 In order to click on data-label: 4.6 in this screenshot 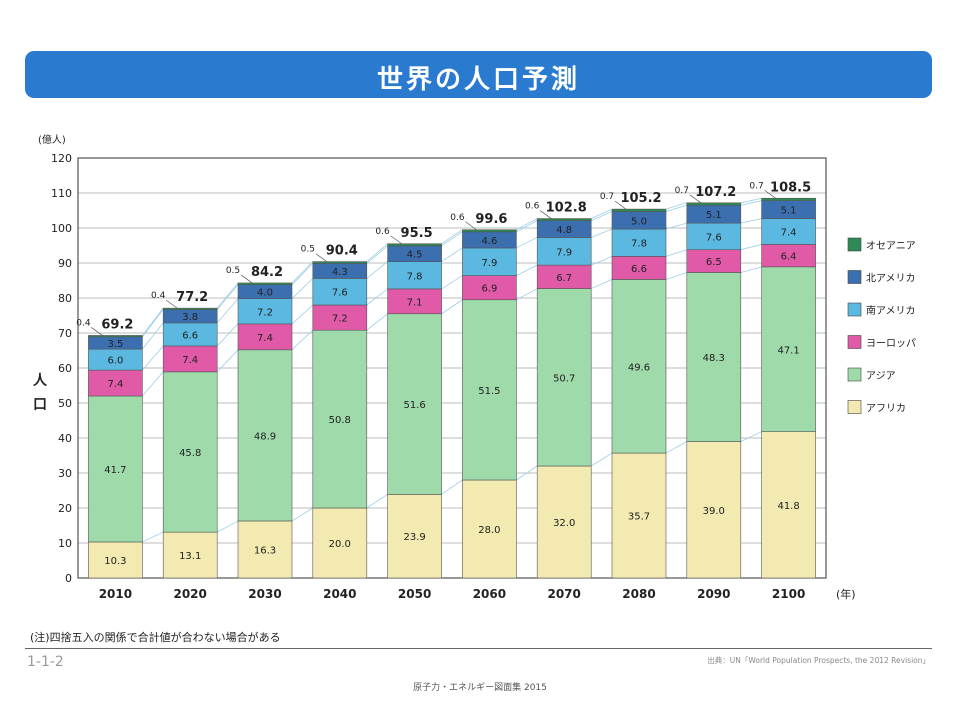, I will do `click(489, 241)`.